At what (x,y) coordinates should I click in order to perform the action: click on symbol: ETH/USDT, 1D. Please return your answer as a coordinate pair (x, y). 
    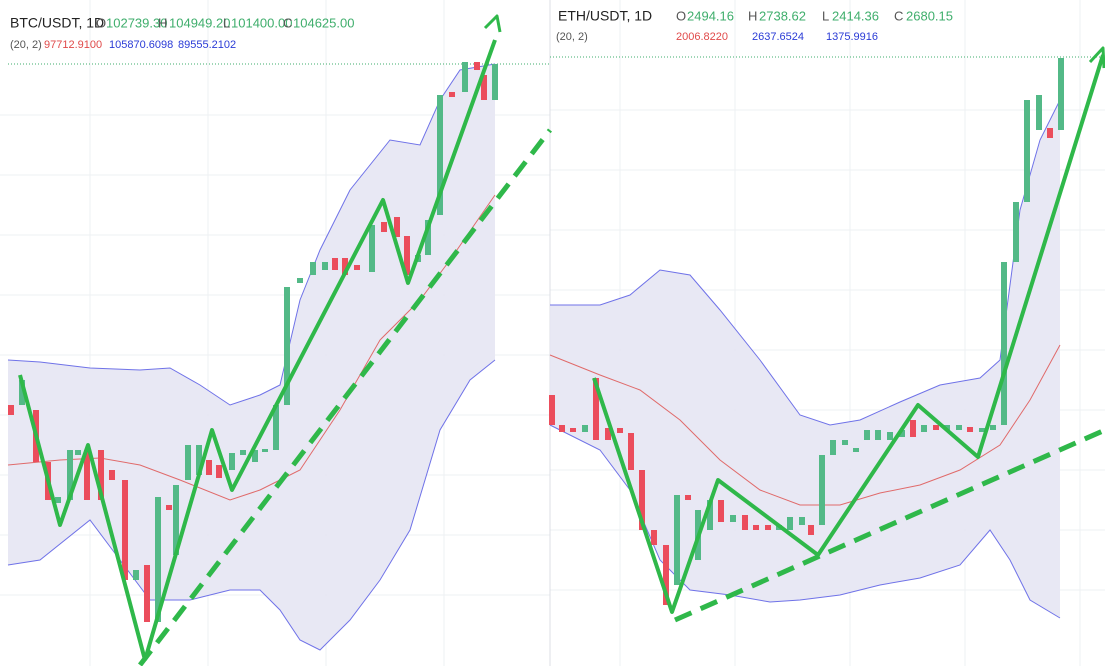
    Looking at the image, I should click on (605, 16).